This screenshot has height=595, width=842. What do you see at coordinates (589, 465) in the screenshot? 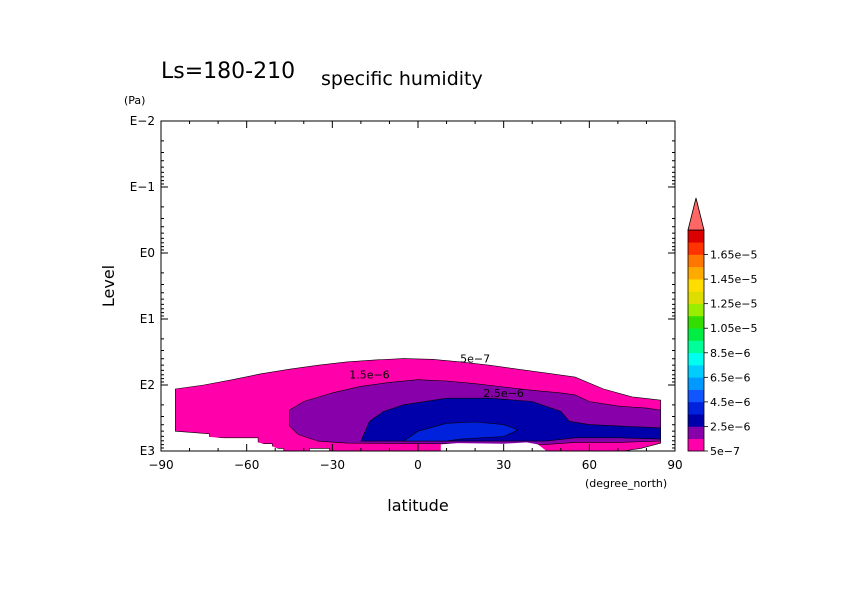
I see `x-tick-label: 60` at bounding box center [589, 465].